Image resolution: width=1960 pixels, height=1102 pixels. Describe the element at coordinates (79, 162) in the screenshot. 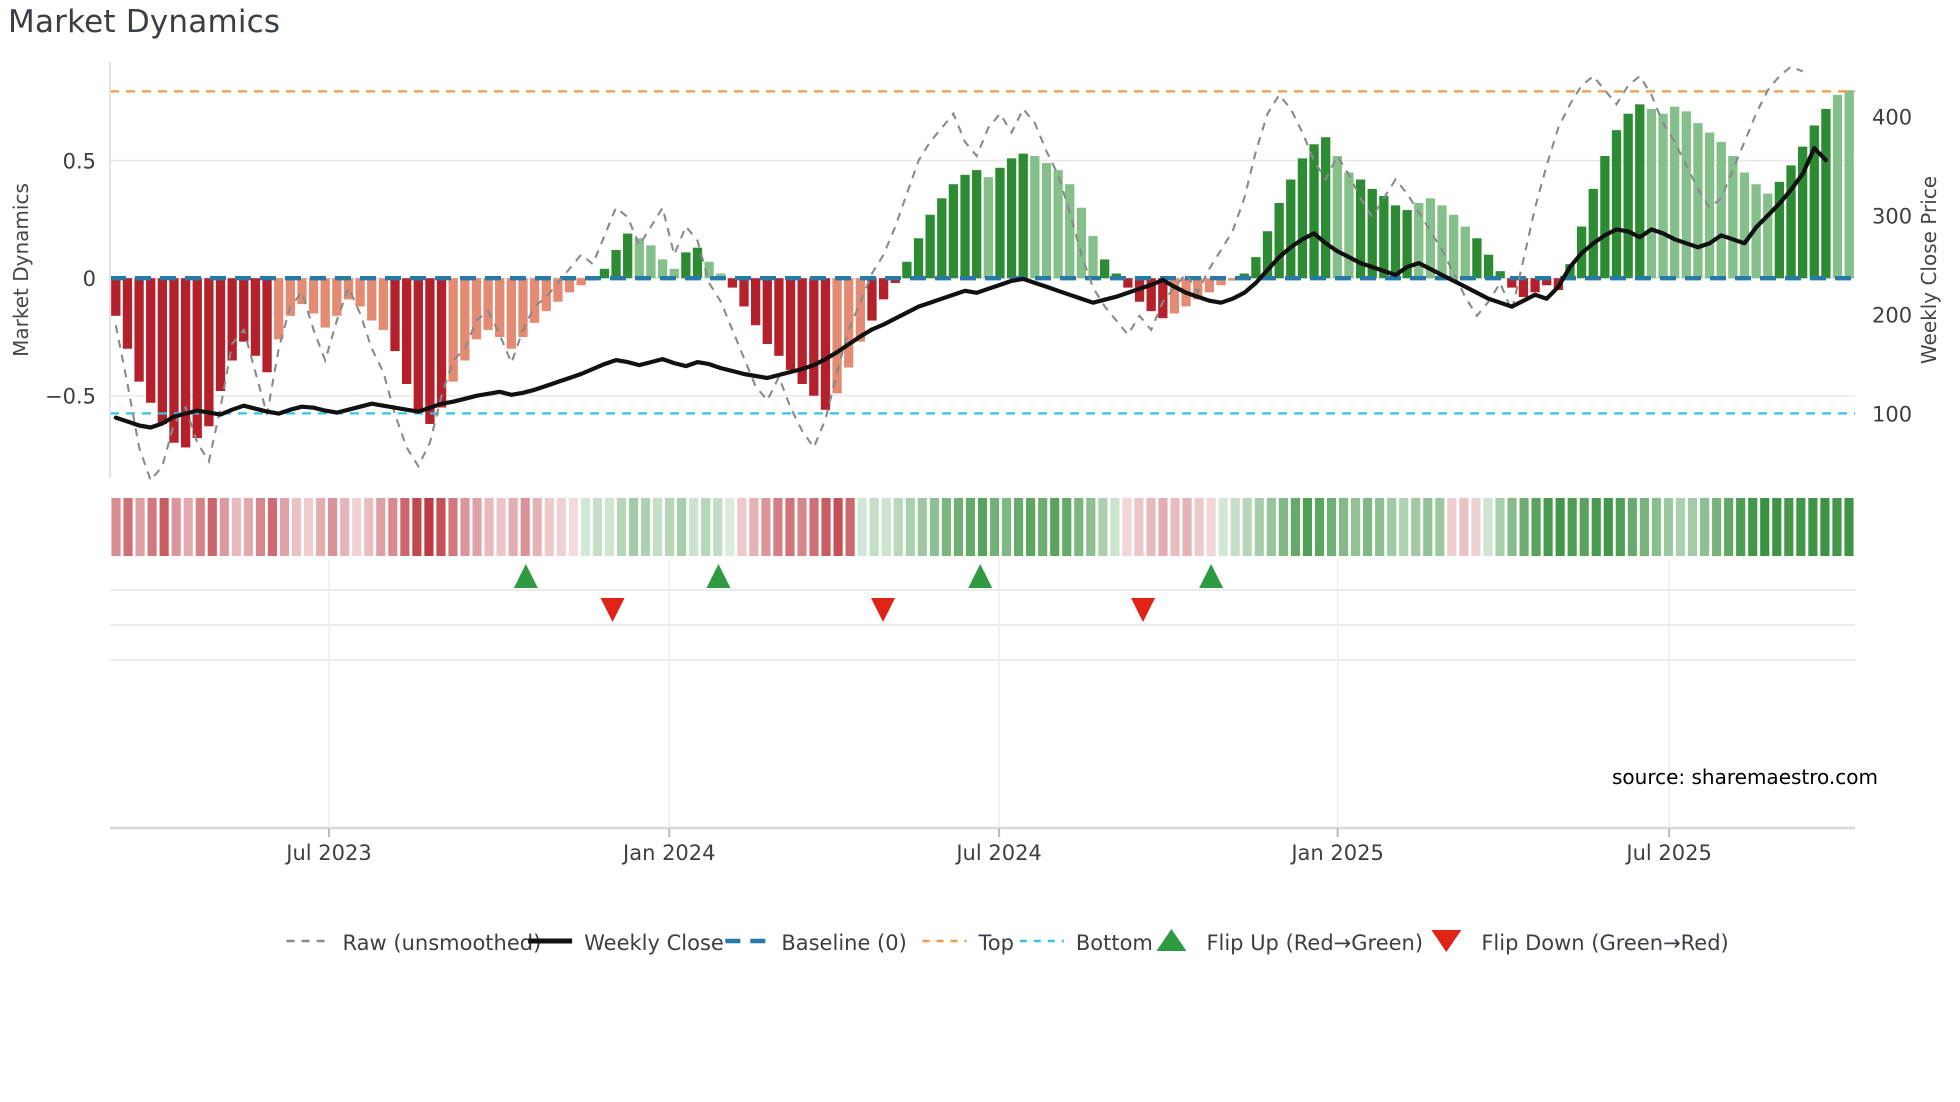

I see `left-tick-label: 0.5` at that location.